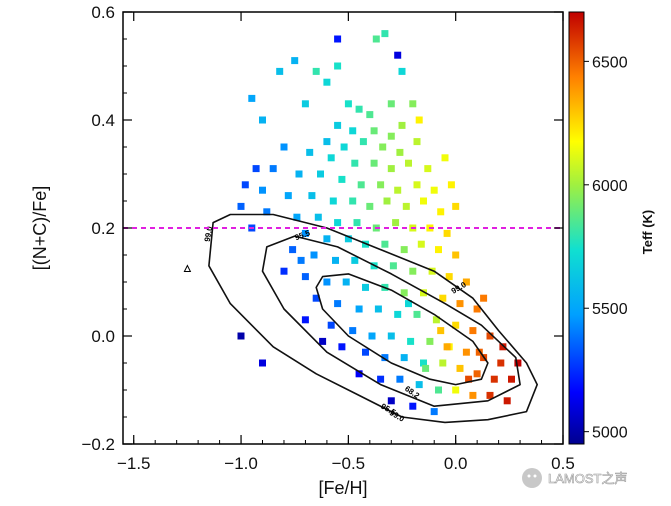 The height and width of the screenshot is (506, 671). What do you see at coordinates (535, 476) in the screenshot?
I see `wechat-icon-eye-right` at bounding box center [535, 476].